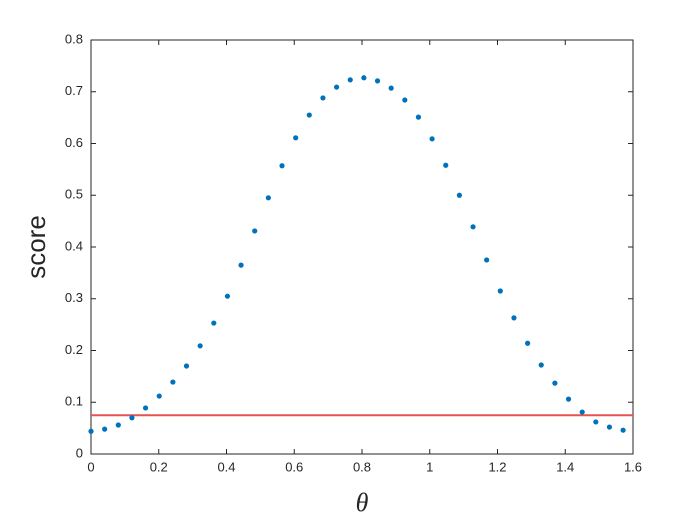 The width and height of the screenshot is (700, 525). Describe the element at coordinates (74, 297) in the screenshot. I see `y-tick-label: 0.3` at that location.